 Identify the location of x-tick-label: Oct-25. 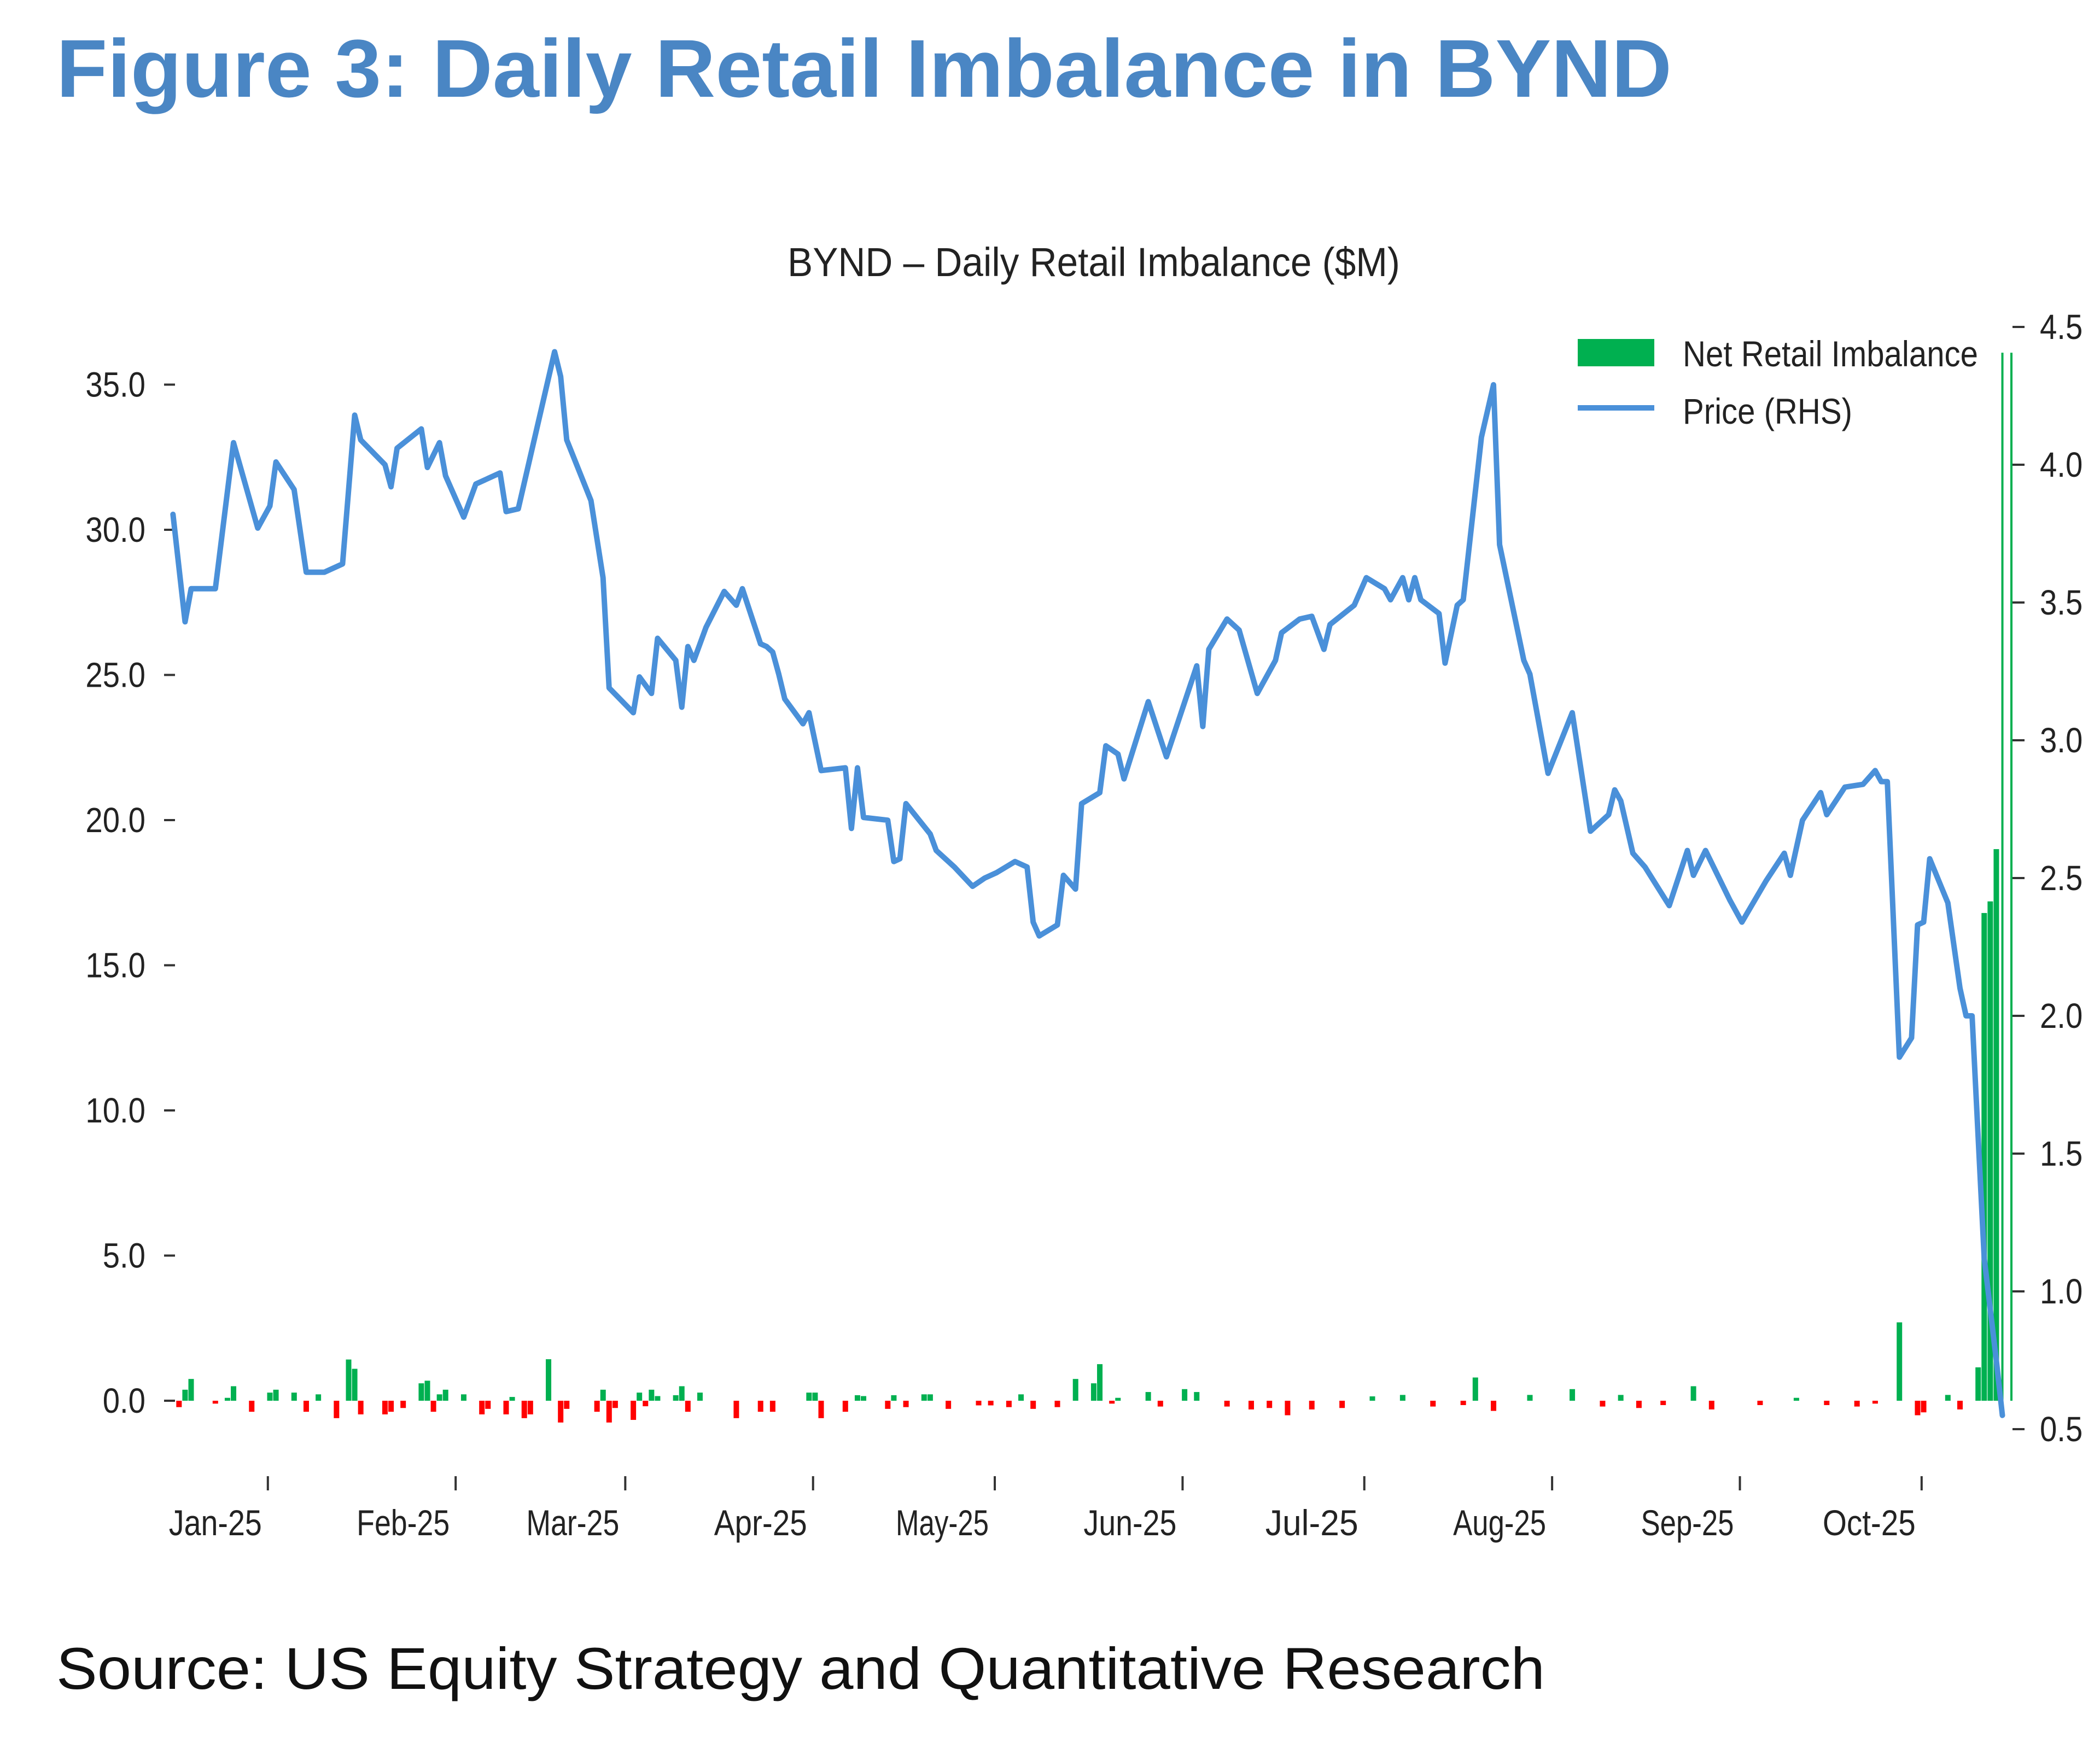
(1869, 1522).